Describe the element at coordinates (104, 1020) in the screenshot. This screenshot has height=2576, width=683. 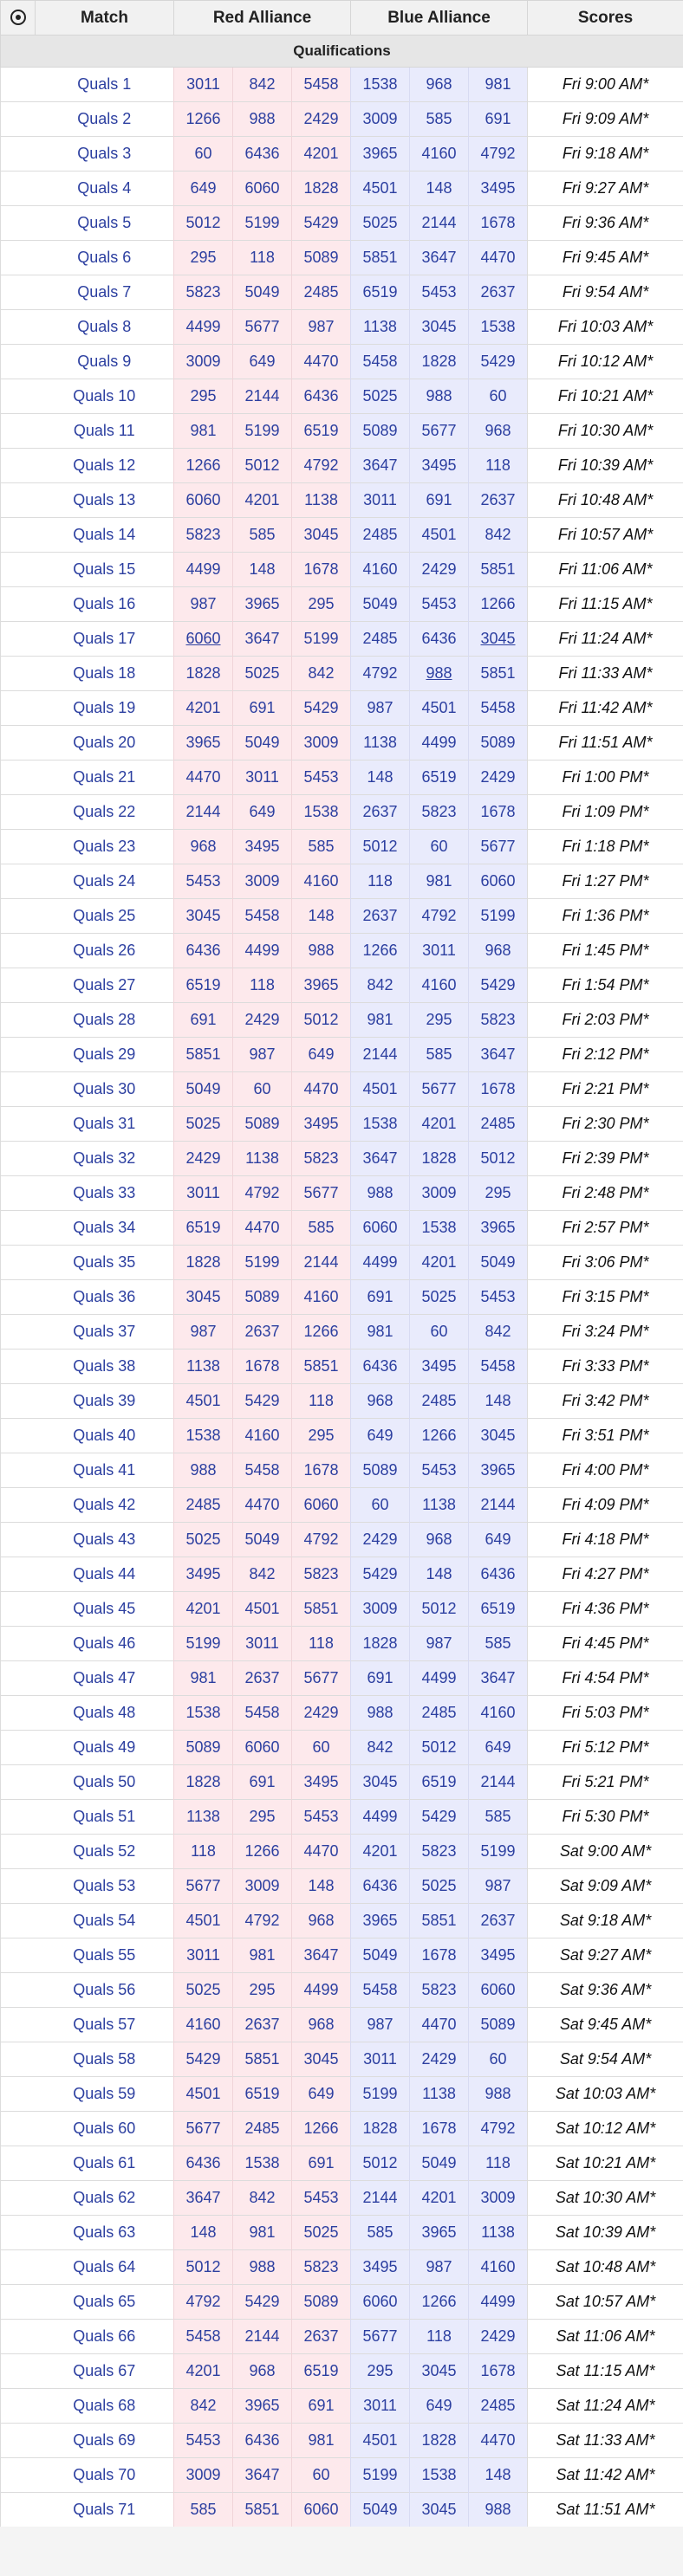
I see `match-link: Quals 28` at that location.